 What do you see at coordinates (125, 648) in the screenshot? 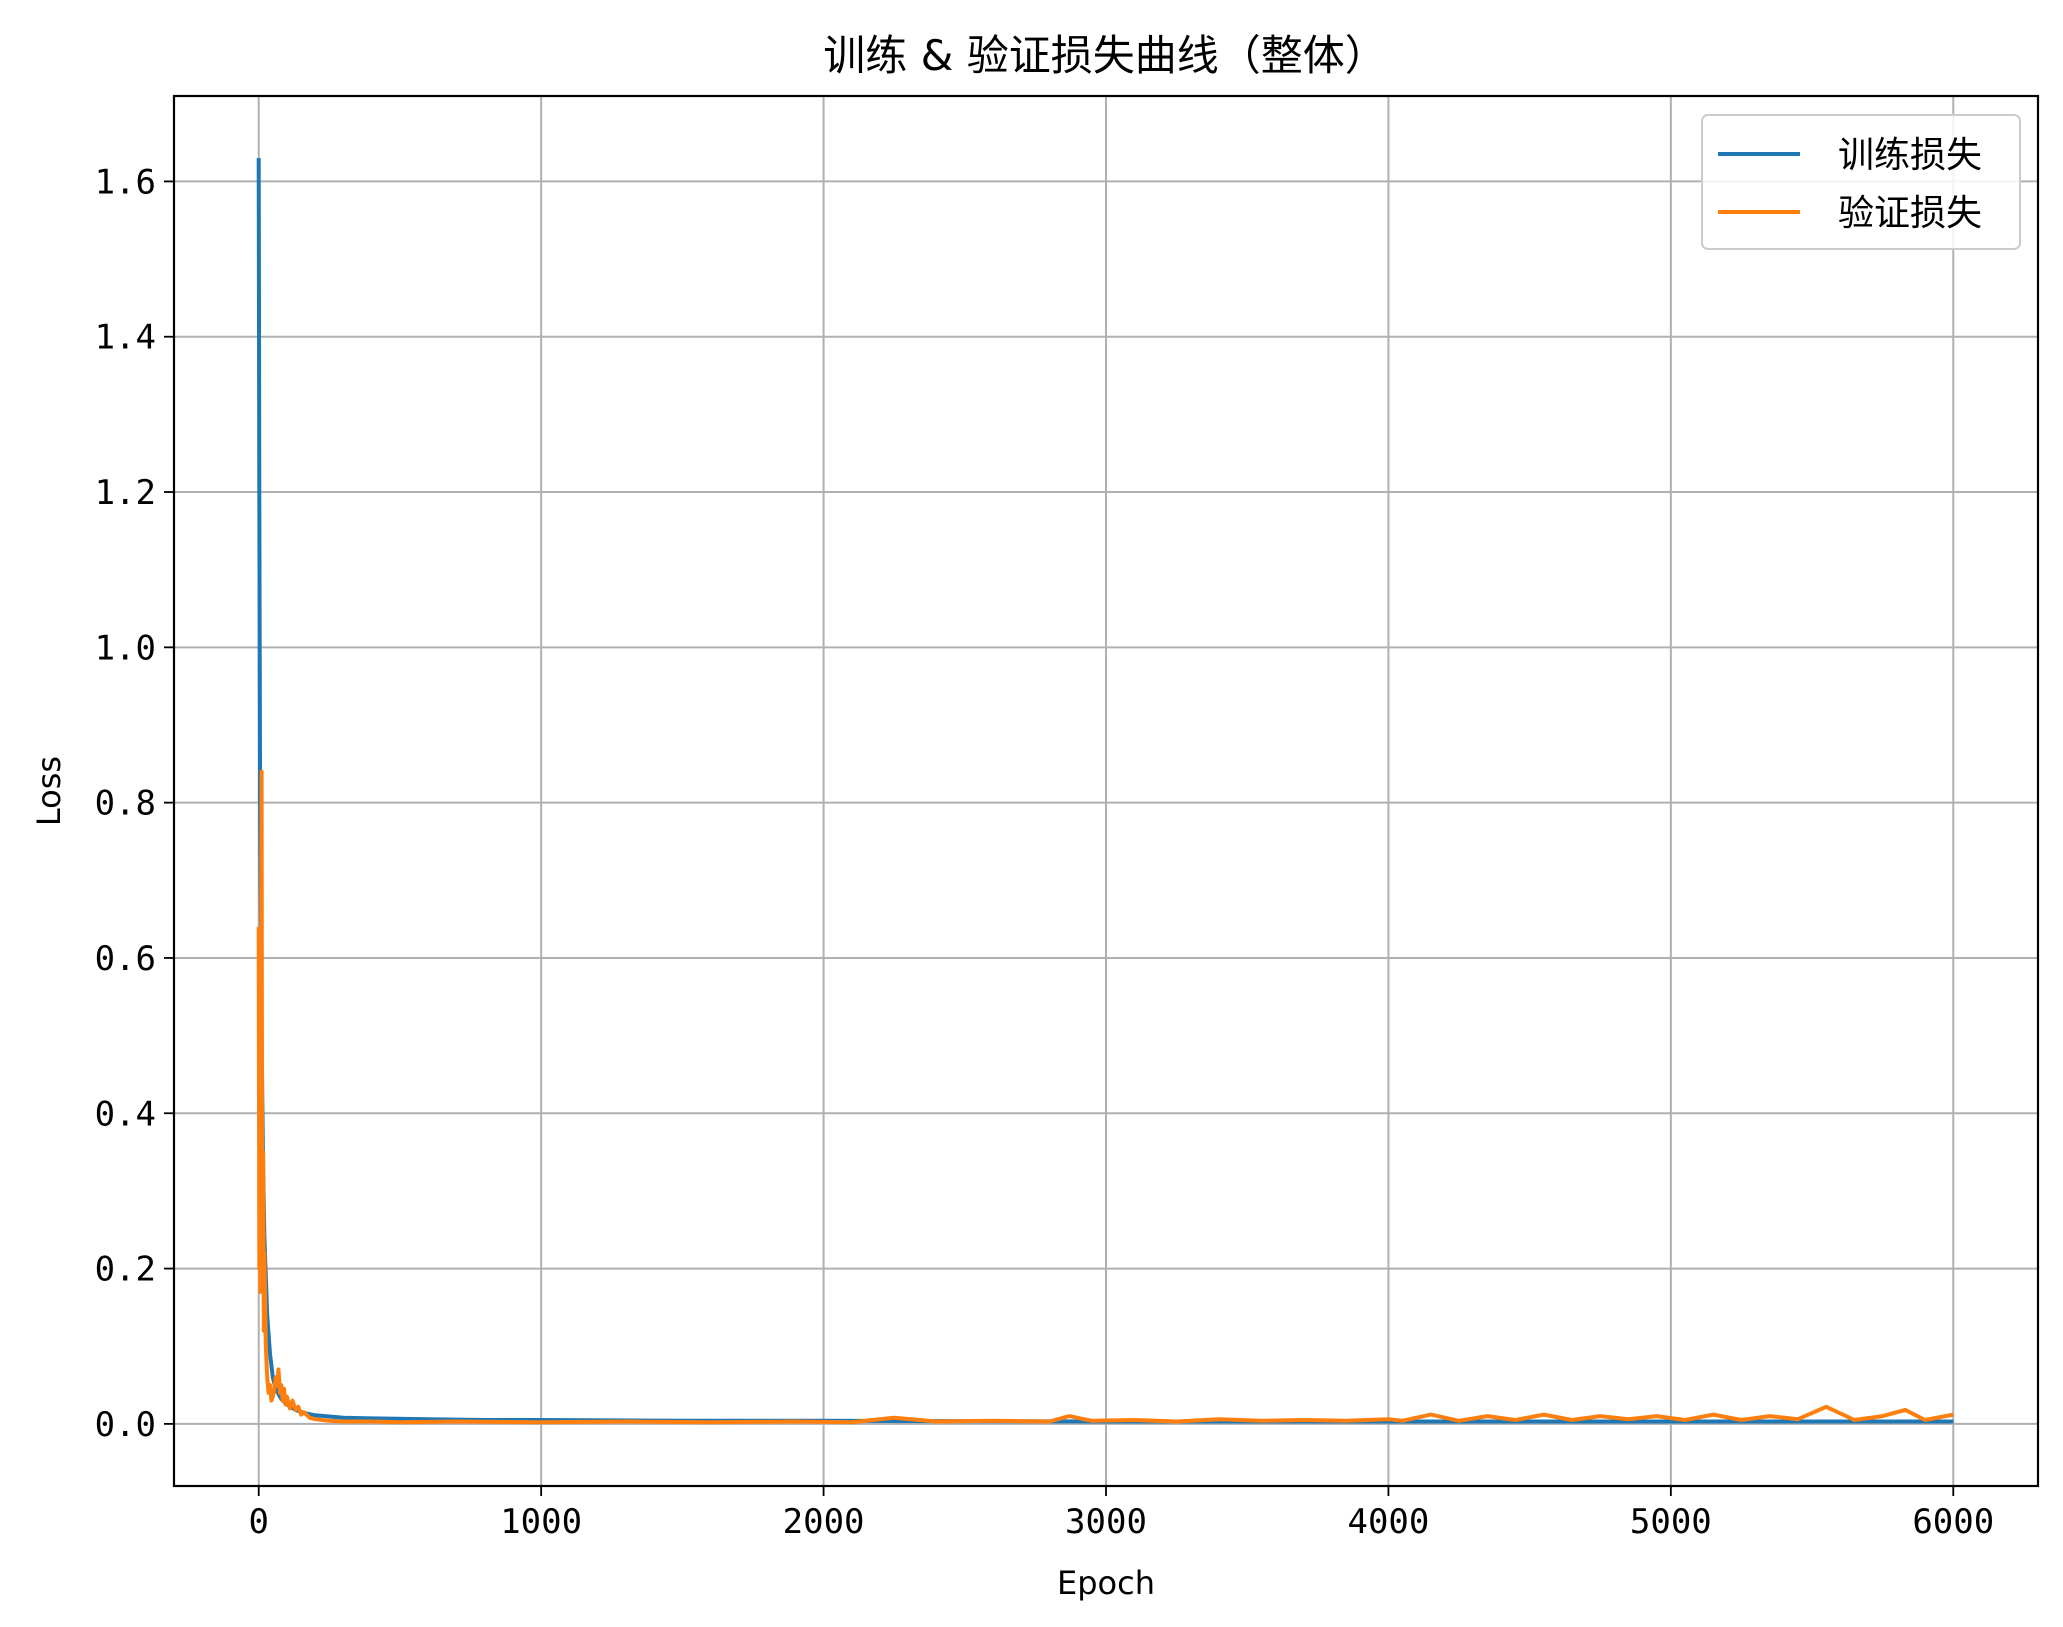
I see `y-tick-label: 1.0` at bounding box center [125, 648].